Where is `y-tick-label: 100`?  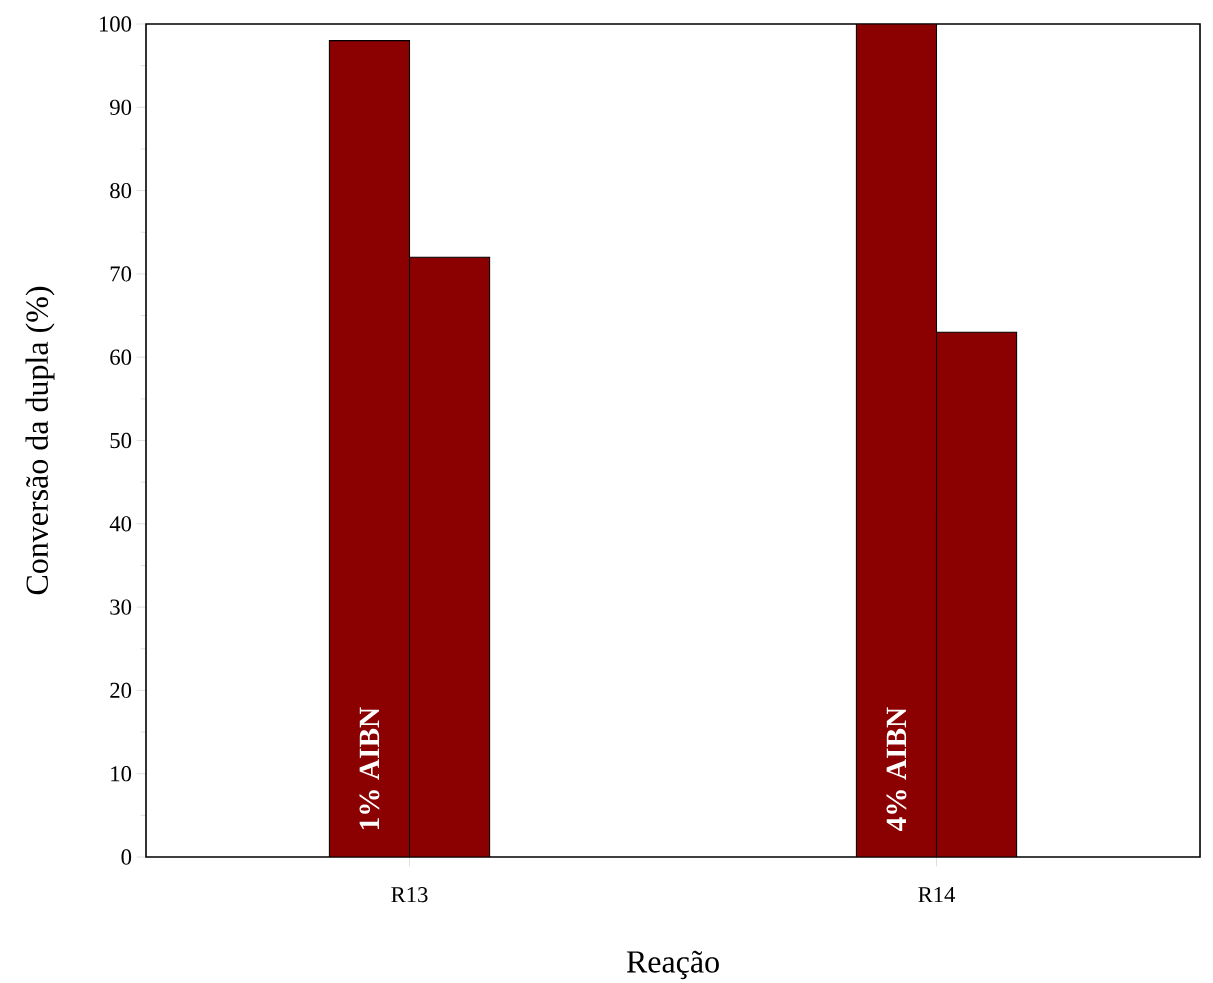
y-tick-label: 100 is located at coordinates (115, 24).